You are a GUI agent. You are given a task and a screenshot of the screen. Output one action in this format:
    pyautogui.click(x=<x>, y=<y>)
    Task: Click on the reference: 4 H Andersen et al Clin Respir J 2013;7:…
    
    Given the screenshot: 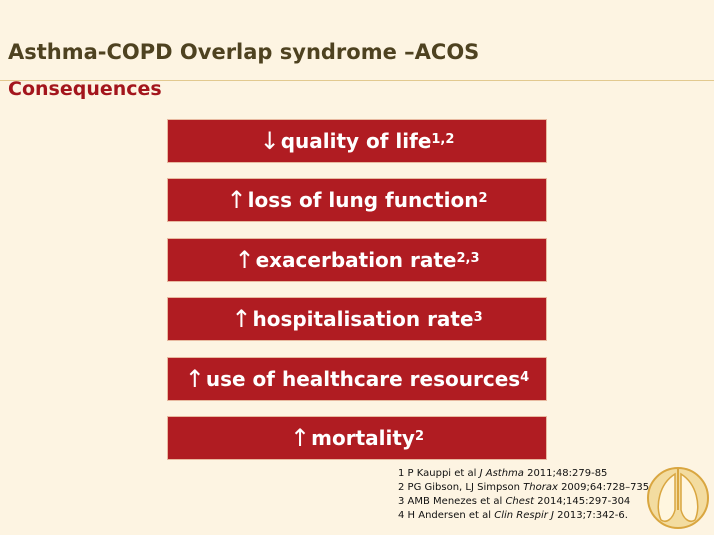 What is the action you would take?
    pyautogui.click(x=523, y=516)
    